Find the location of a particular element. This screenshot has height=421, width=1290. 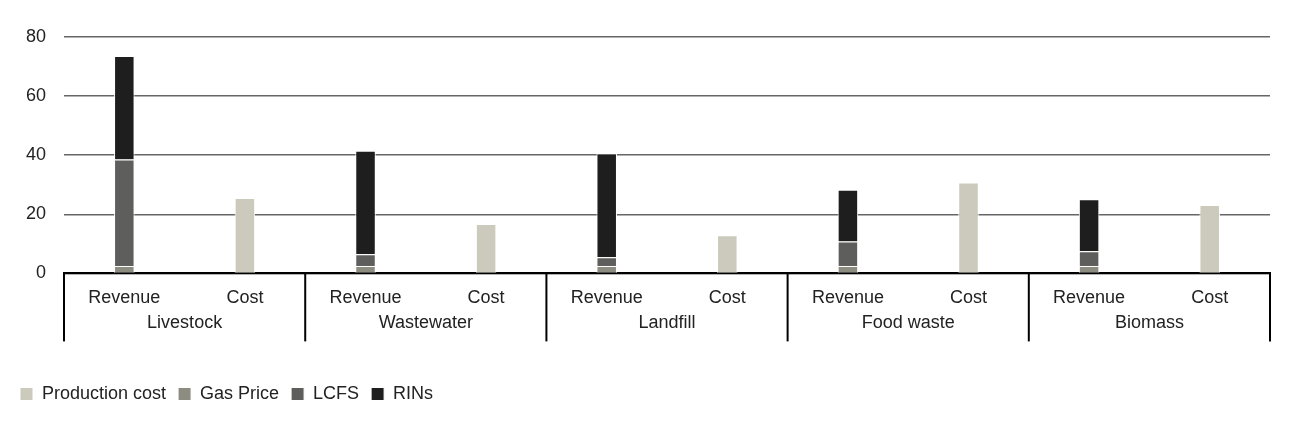

y-tick-label: 60 is located at coordinates (36, 94).